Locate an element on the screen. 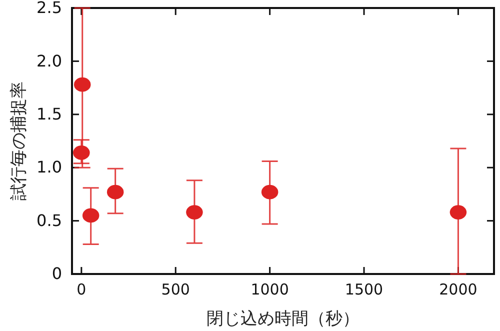  x-tick-label: 1500 is located at coordinates (364, 289).